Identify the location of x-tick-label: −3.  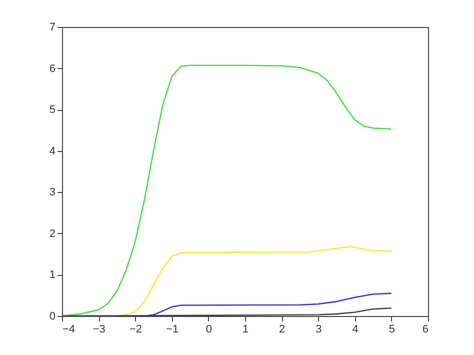
(99, 330).